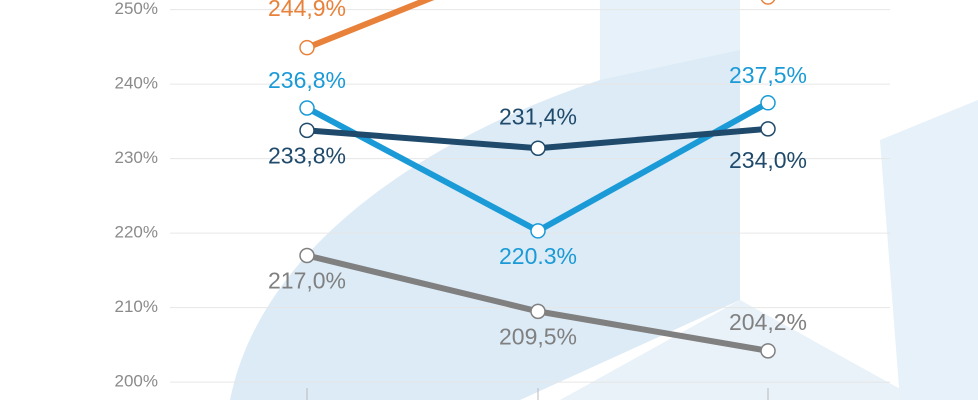 The height and width of the screenshot is (400, 978). What do you see at coordinates (136, 381) in the screenshot?
I see `y-tick-label: 200%` at bounding box center [136, 381].